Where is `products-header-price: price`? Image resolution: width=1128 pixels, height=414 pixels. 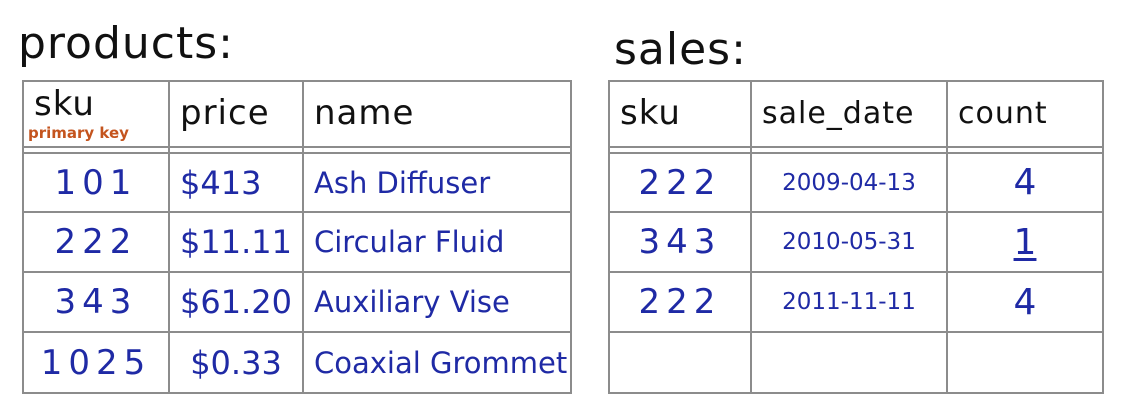
products-header-price: price is located at coordinates (225, 113).